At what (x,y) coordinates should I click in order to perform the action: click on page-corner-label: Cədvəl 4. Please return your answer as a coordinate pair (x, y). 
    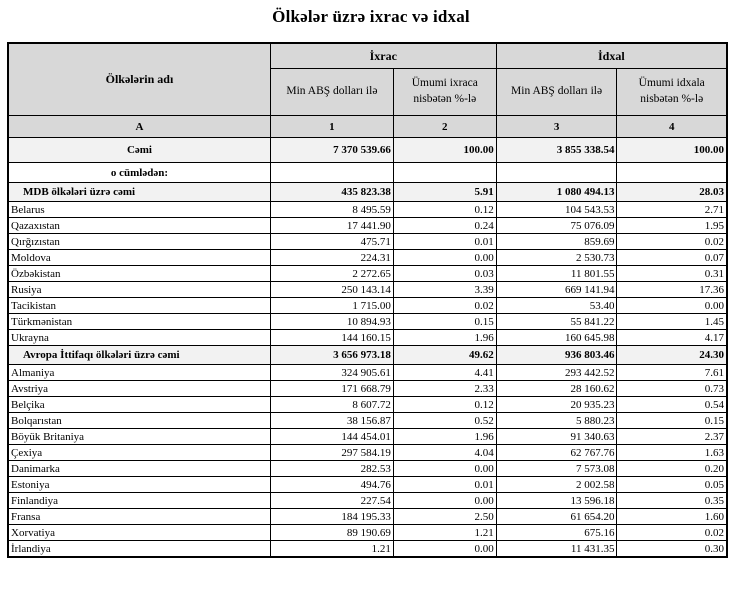
    Looking at the image, I should click on (702, 2).